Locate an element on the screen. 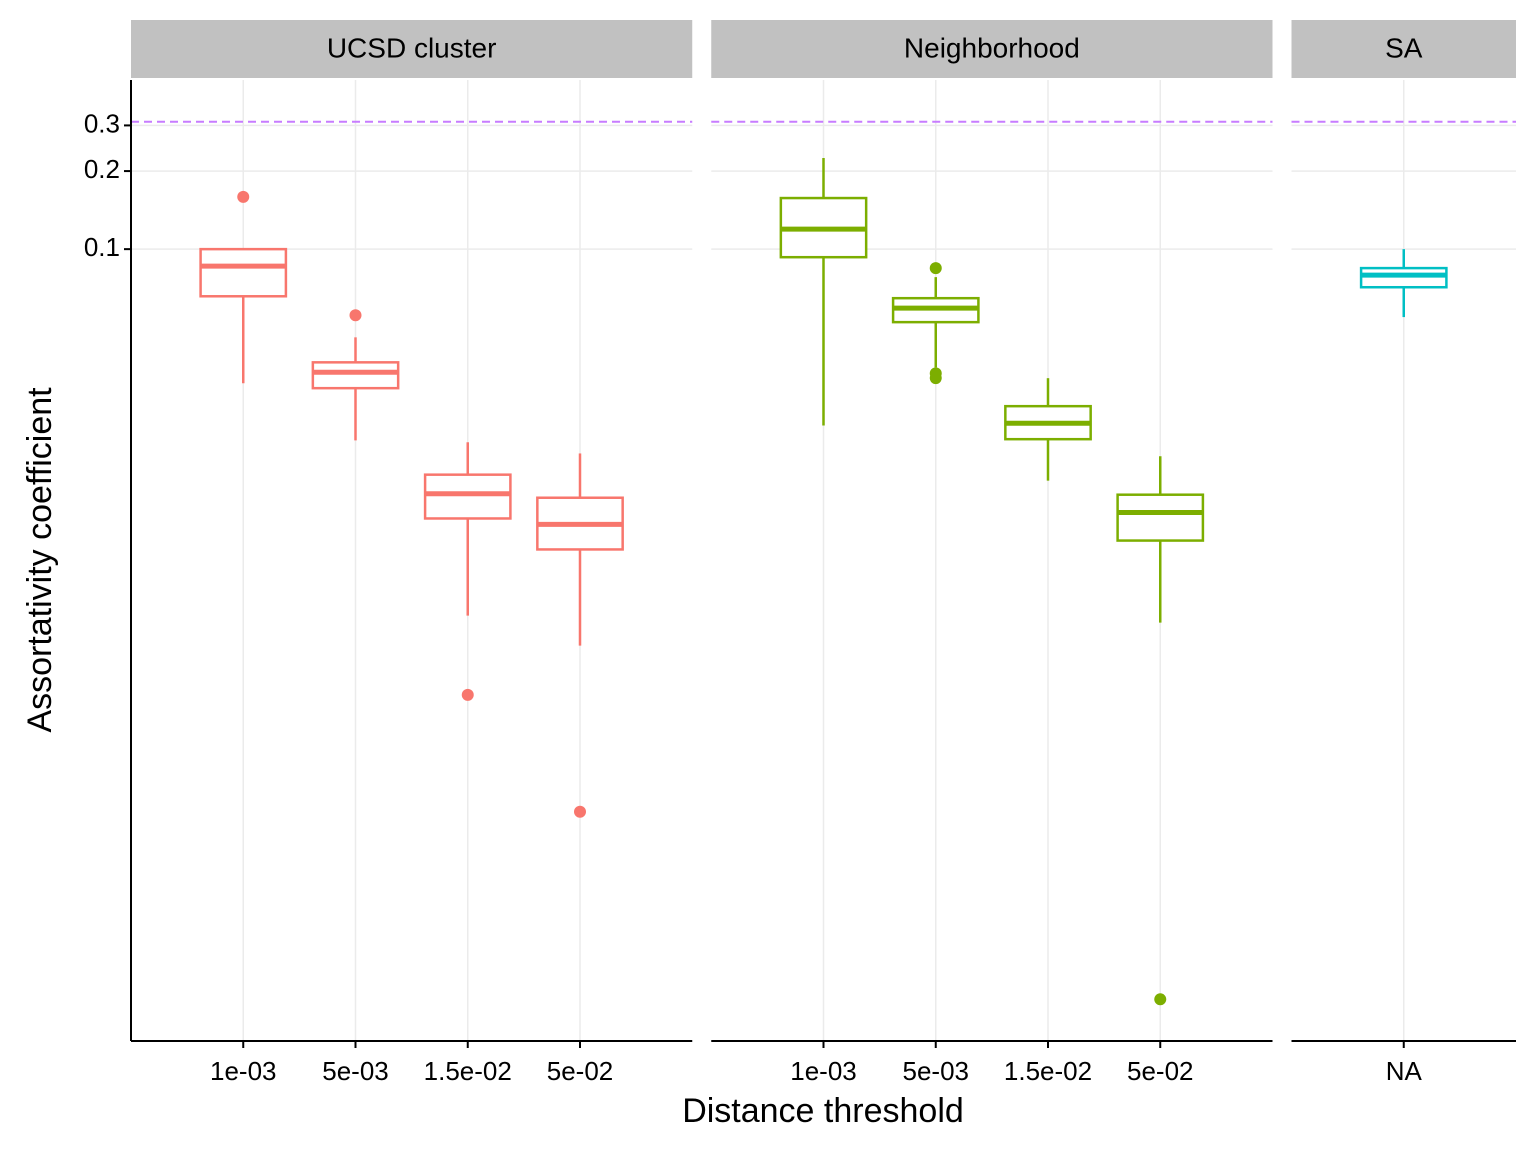 This screenshot has width=1536, height=1152. y-tick-label: 0.2 is located at coordinates (102, 169).